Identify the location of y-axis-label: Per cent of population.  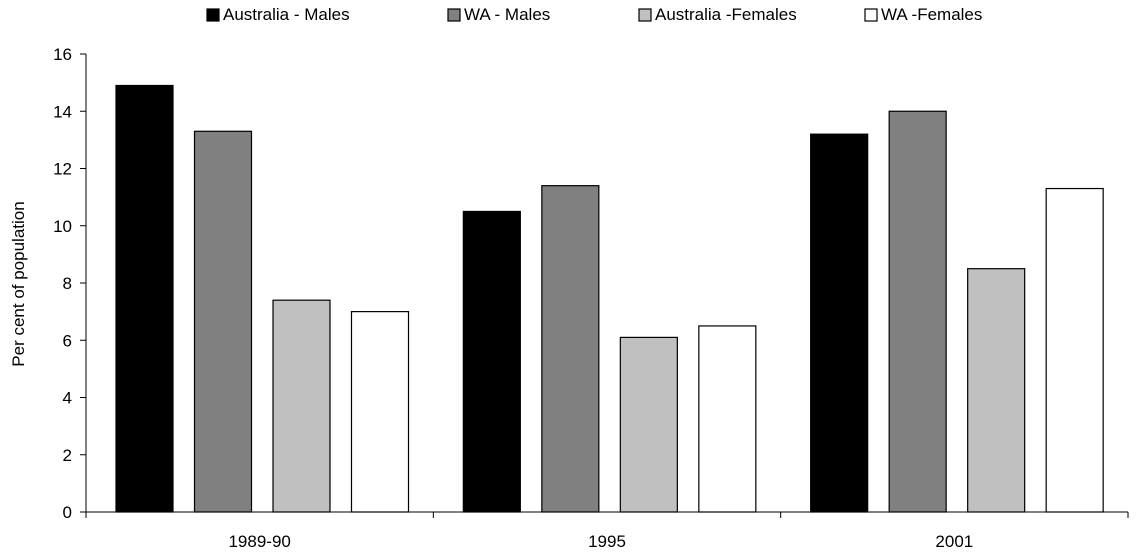
(18, 283).